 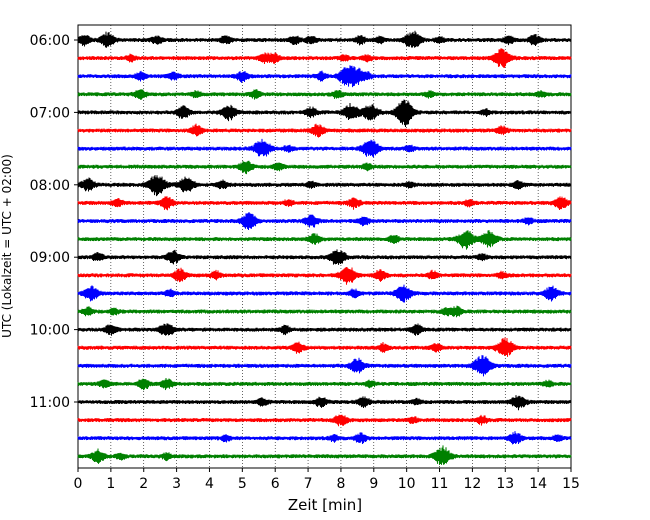 I want to click on y-tick-label-4: 10:00, so click(x=50, y=331).